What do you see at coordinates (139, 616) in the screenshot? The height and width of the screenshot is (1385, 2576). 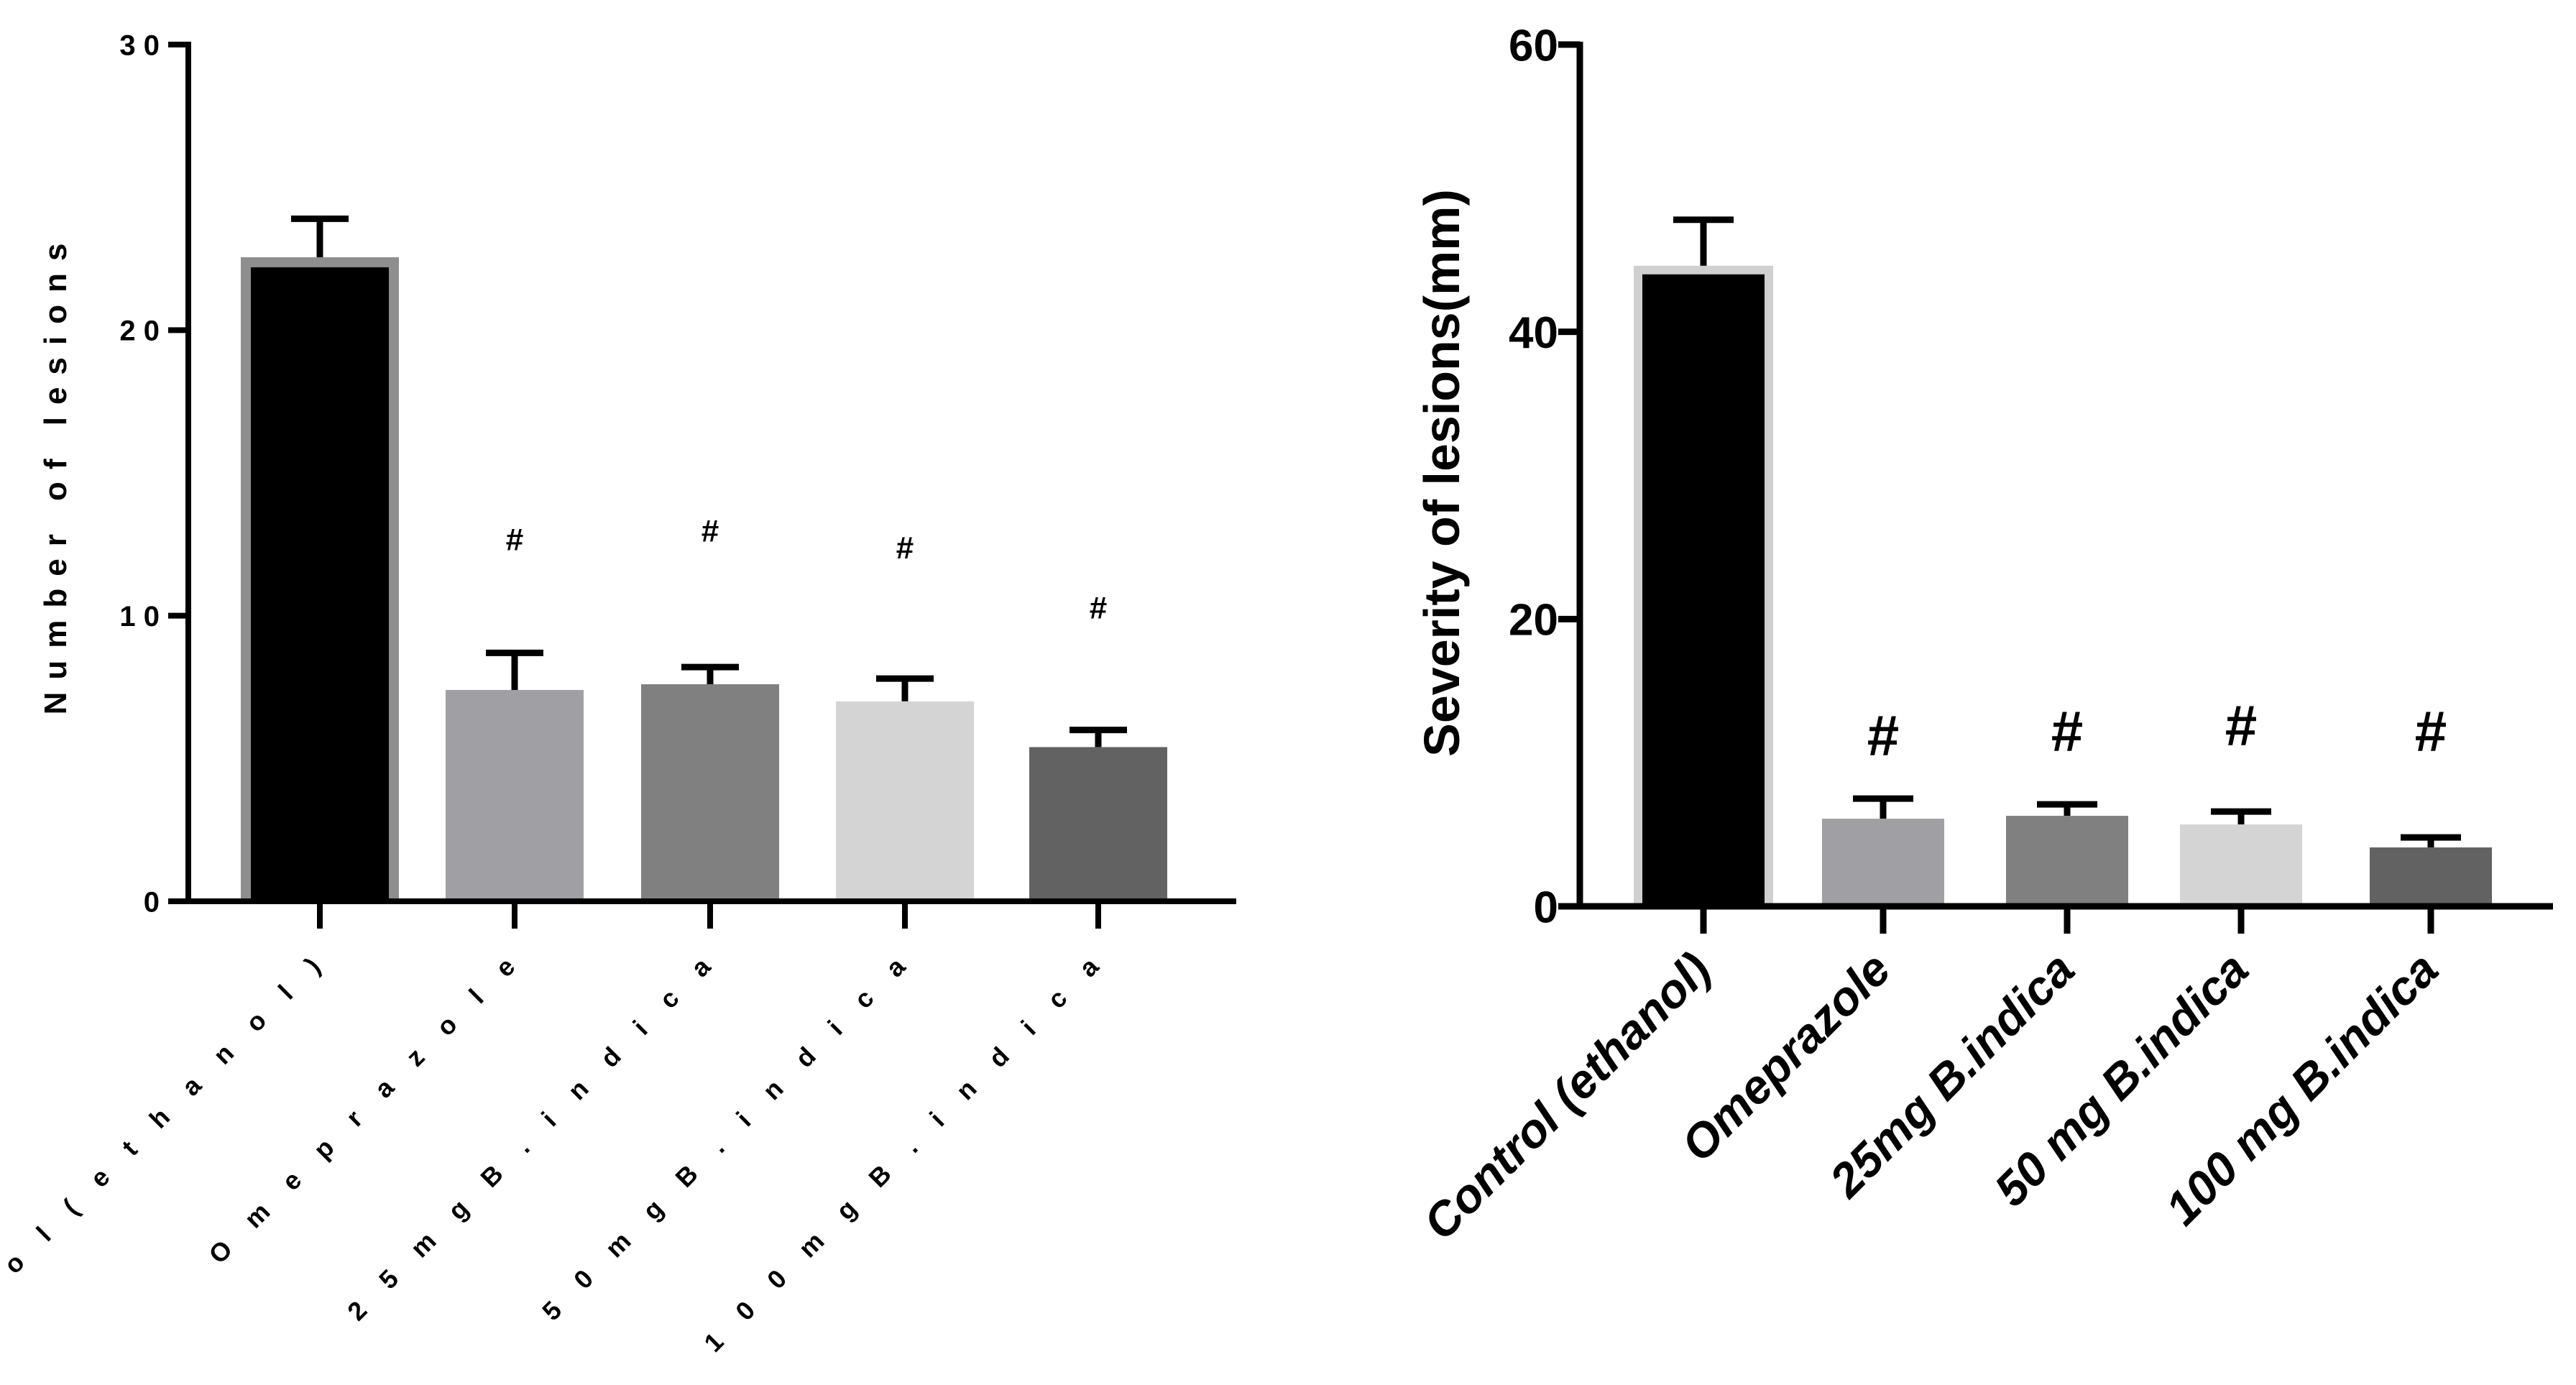 I see `y-tick-label-1: 1 0` at bounding box center [139, 616].